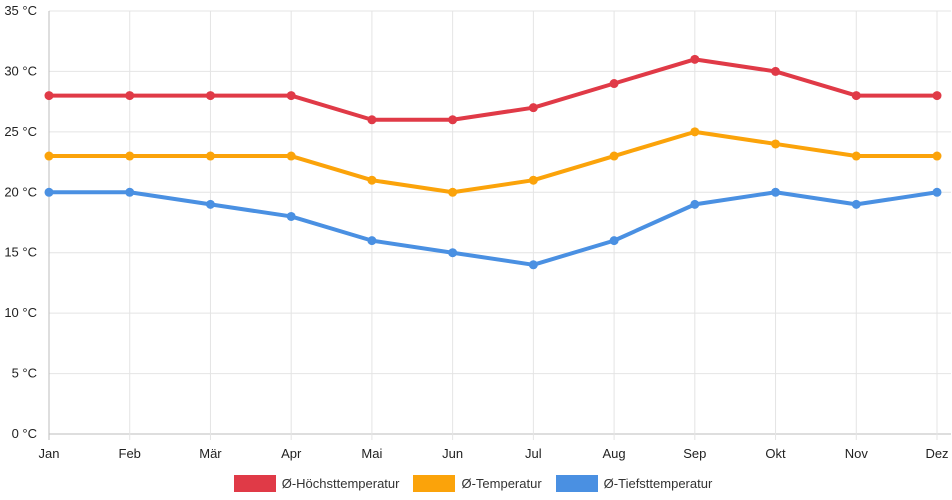  What do you see at coordinates (614, 453) in the screenshot?
I see `x-tick-label: Aug` at bounding box center [614, 453].